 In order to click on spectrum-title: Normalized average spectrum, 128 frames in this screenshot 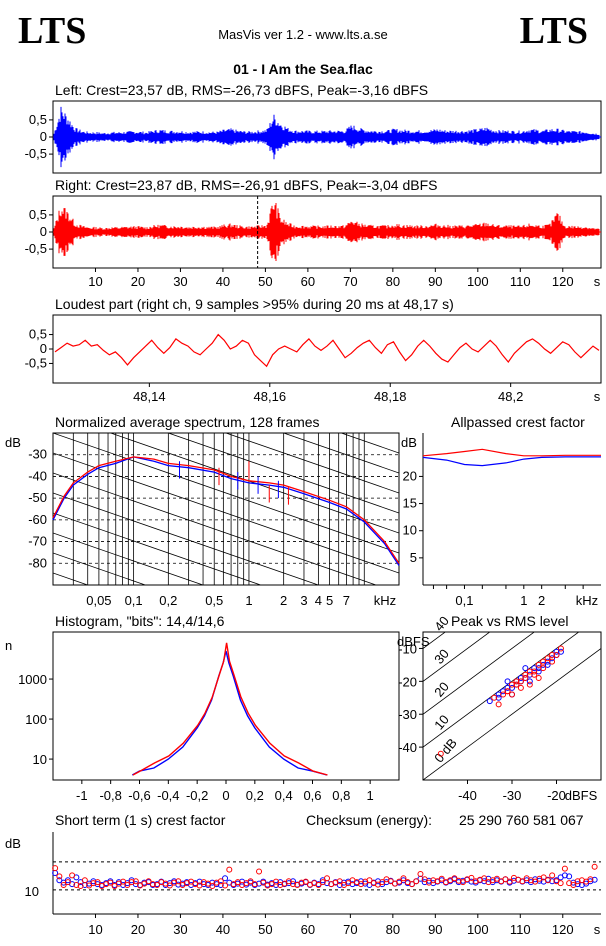, I will do `click(187, 422)`.